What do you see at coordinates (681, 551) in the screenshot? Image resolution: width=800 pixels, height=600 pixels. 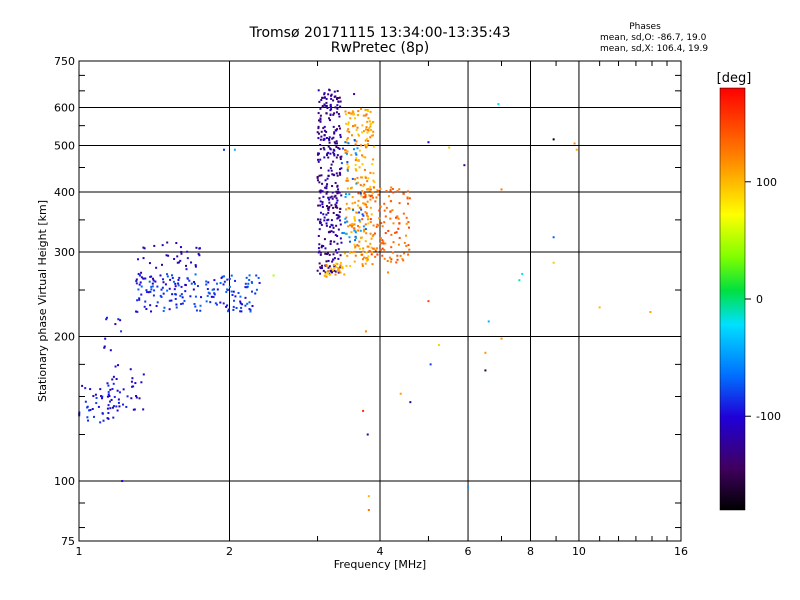 I see `x-tick-label: 16` at bounding box center [681, 551].